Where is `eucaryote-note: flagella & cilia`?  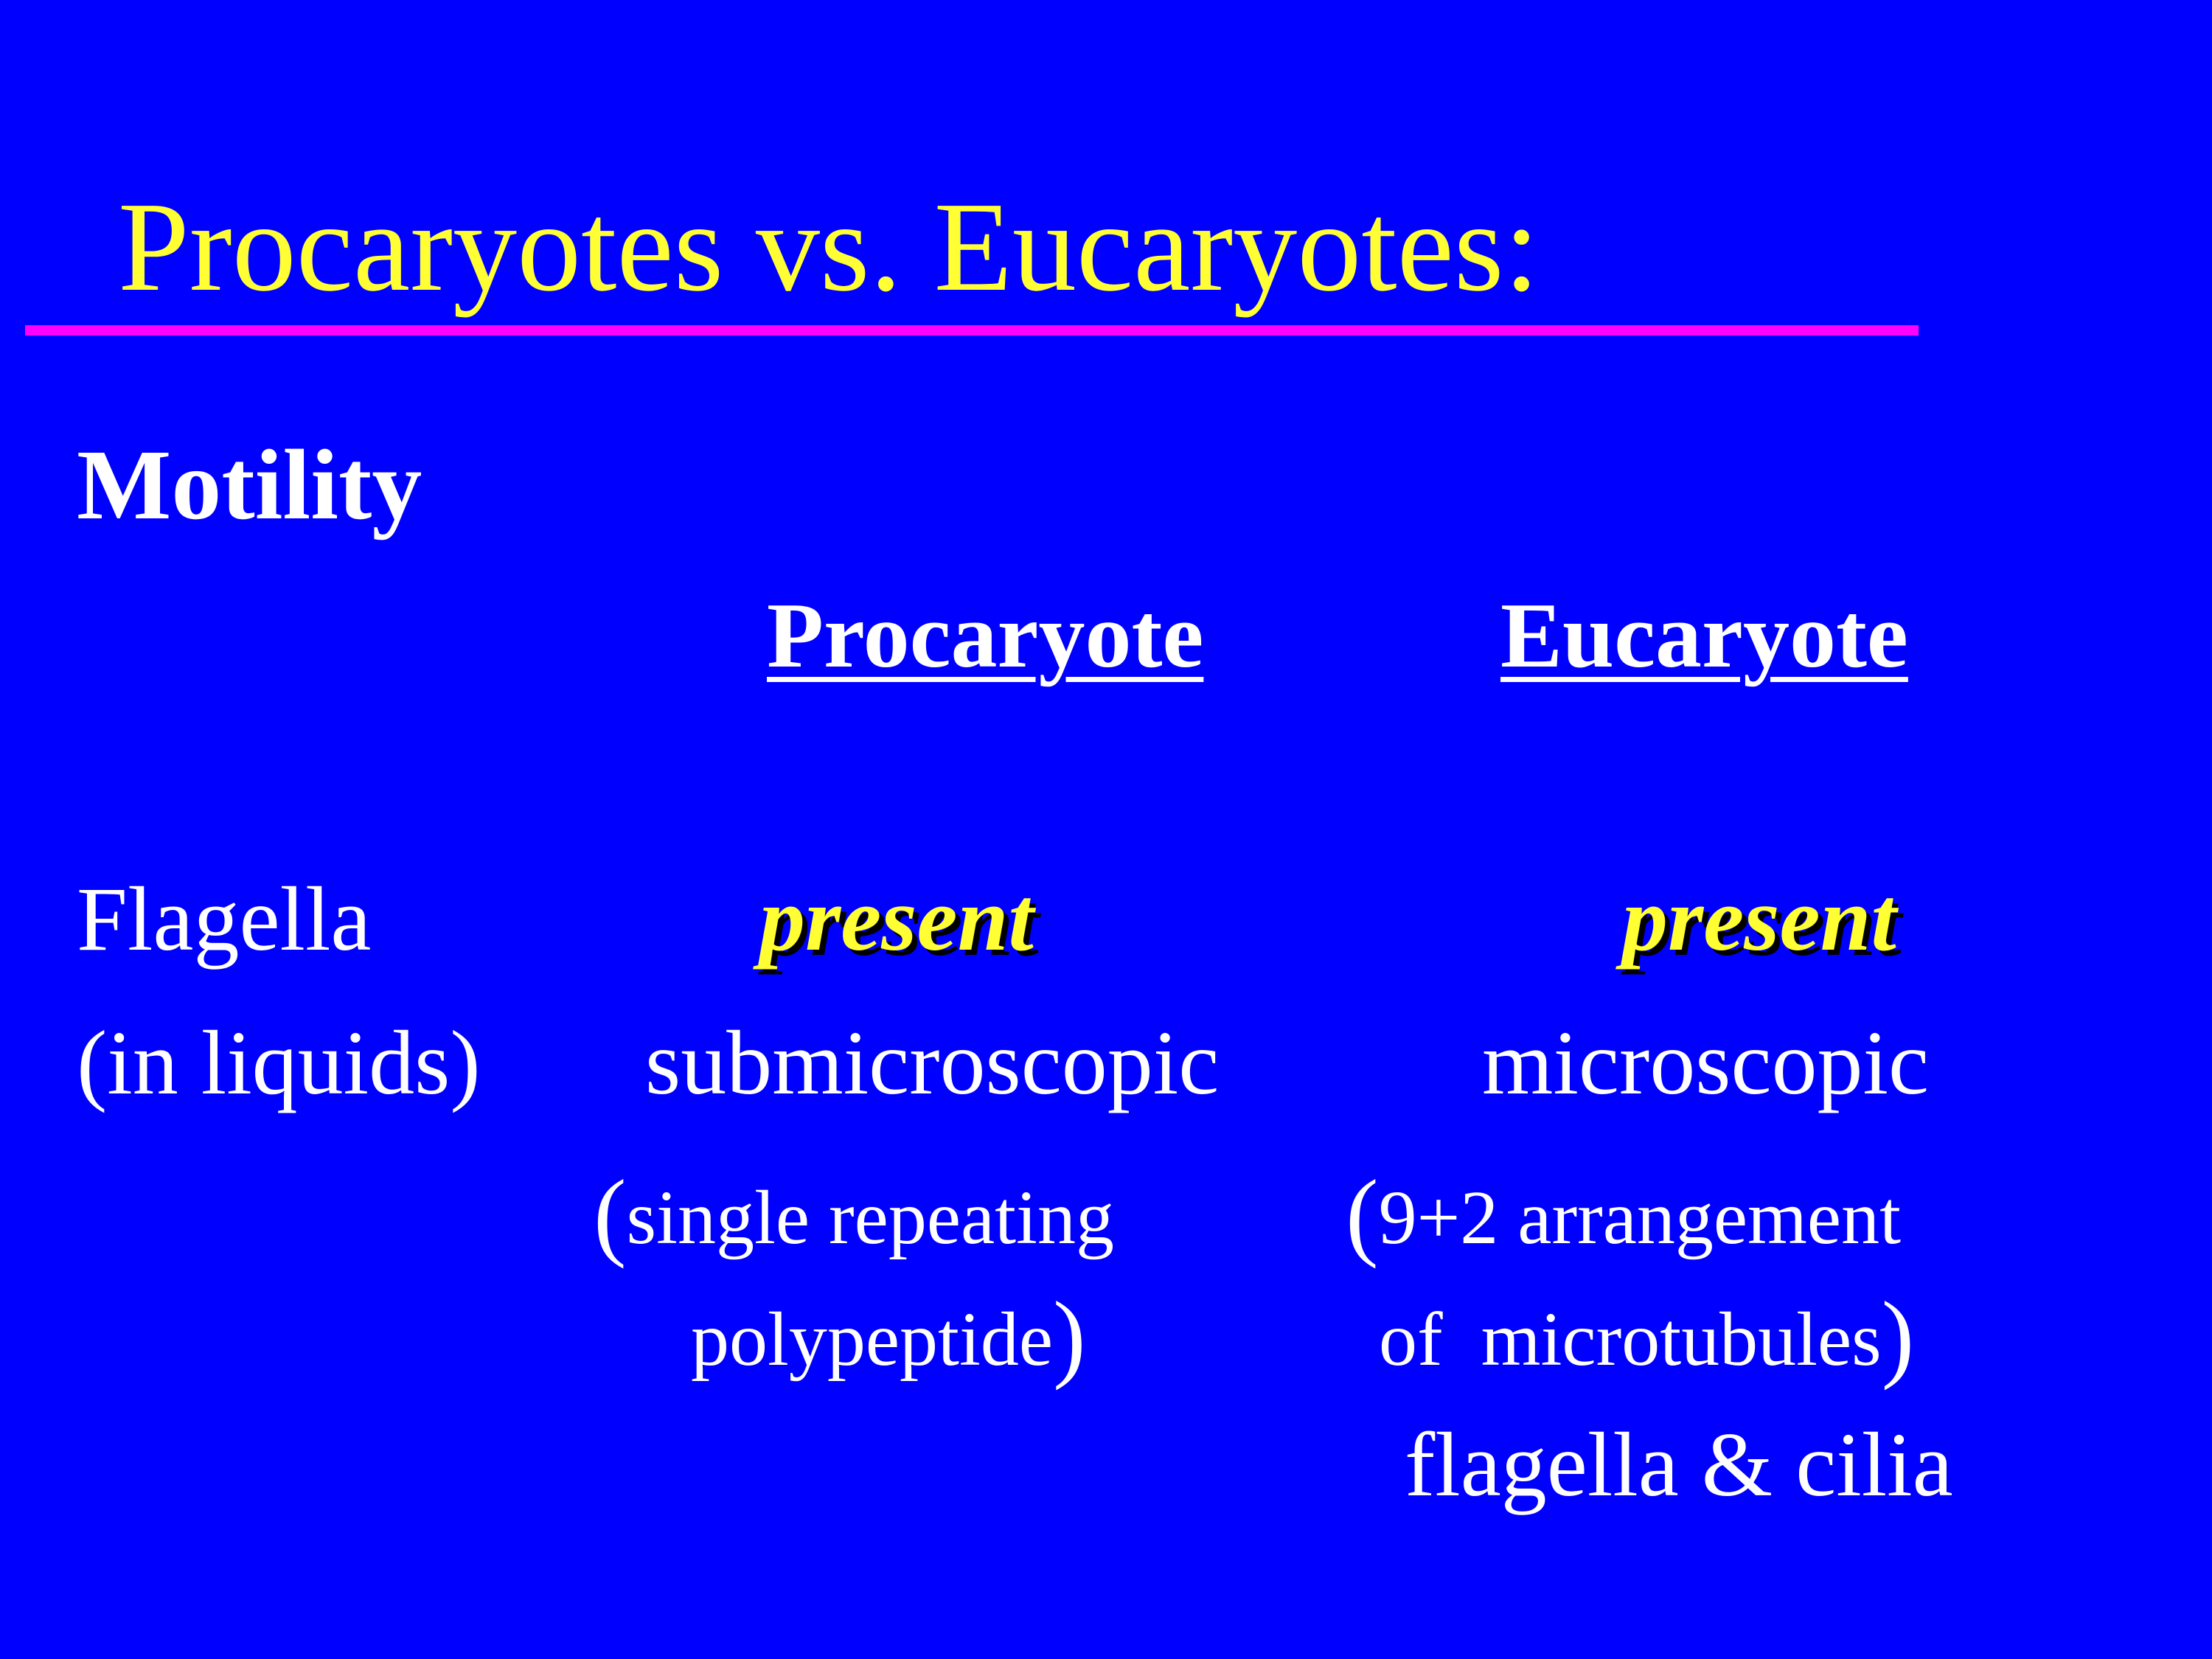 eucaryote-note: flagella & cilia is located at coordinates (1679, 1464).